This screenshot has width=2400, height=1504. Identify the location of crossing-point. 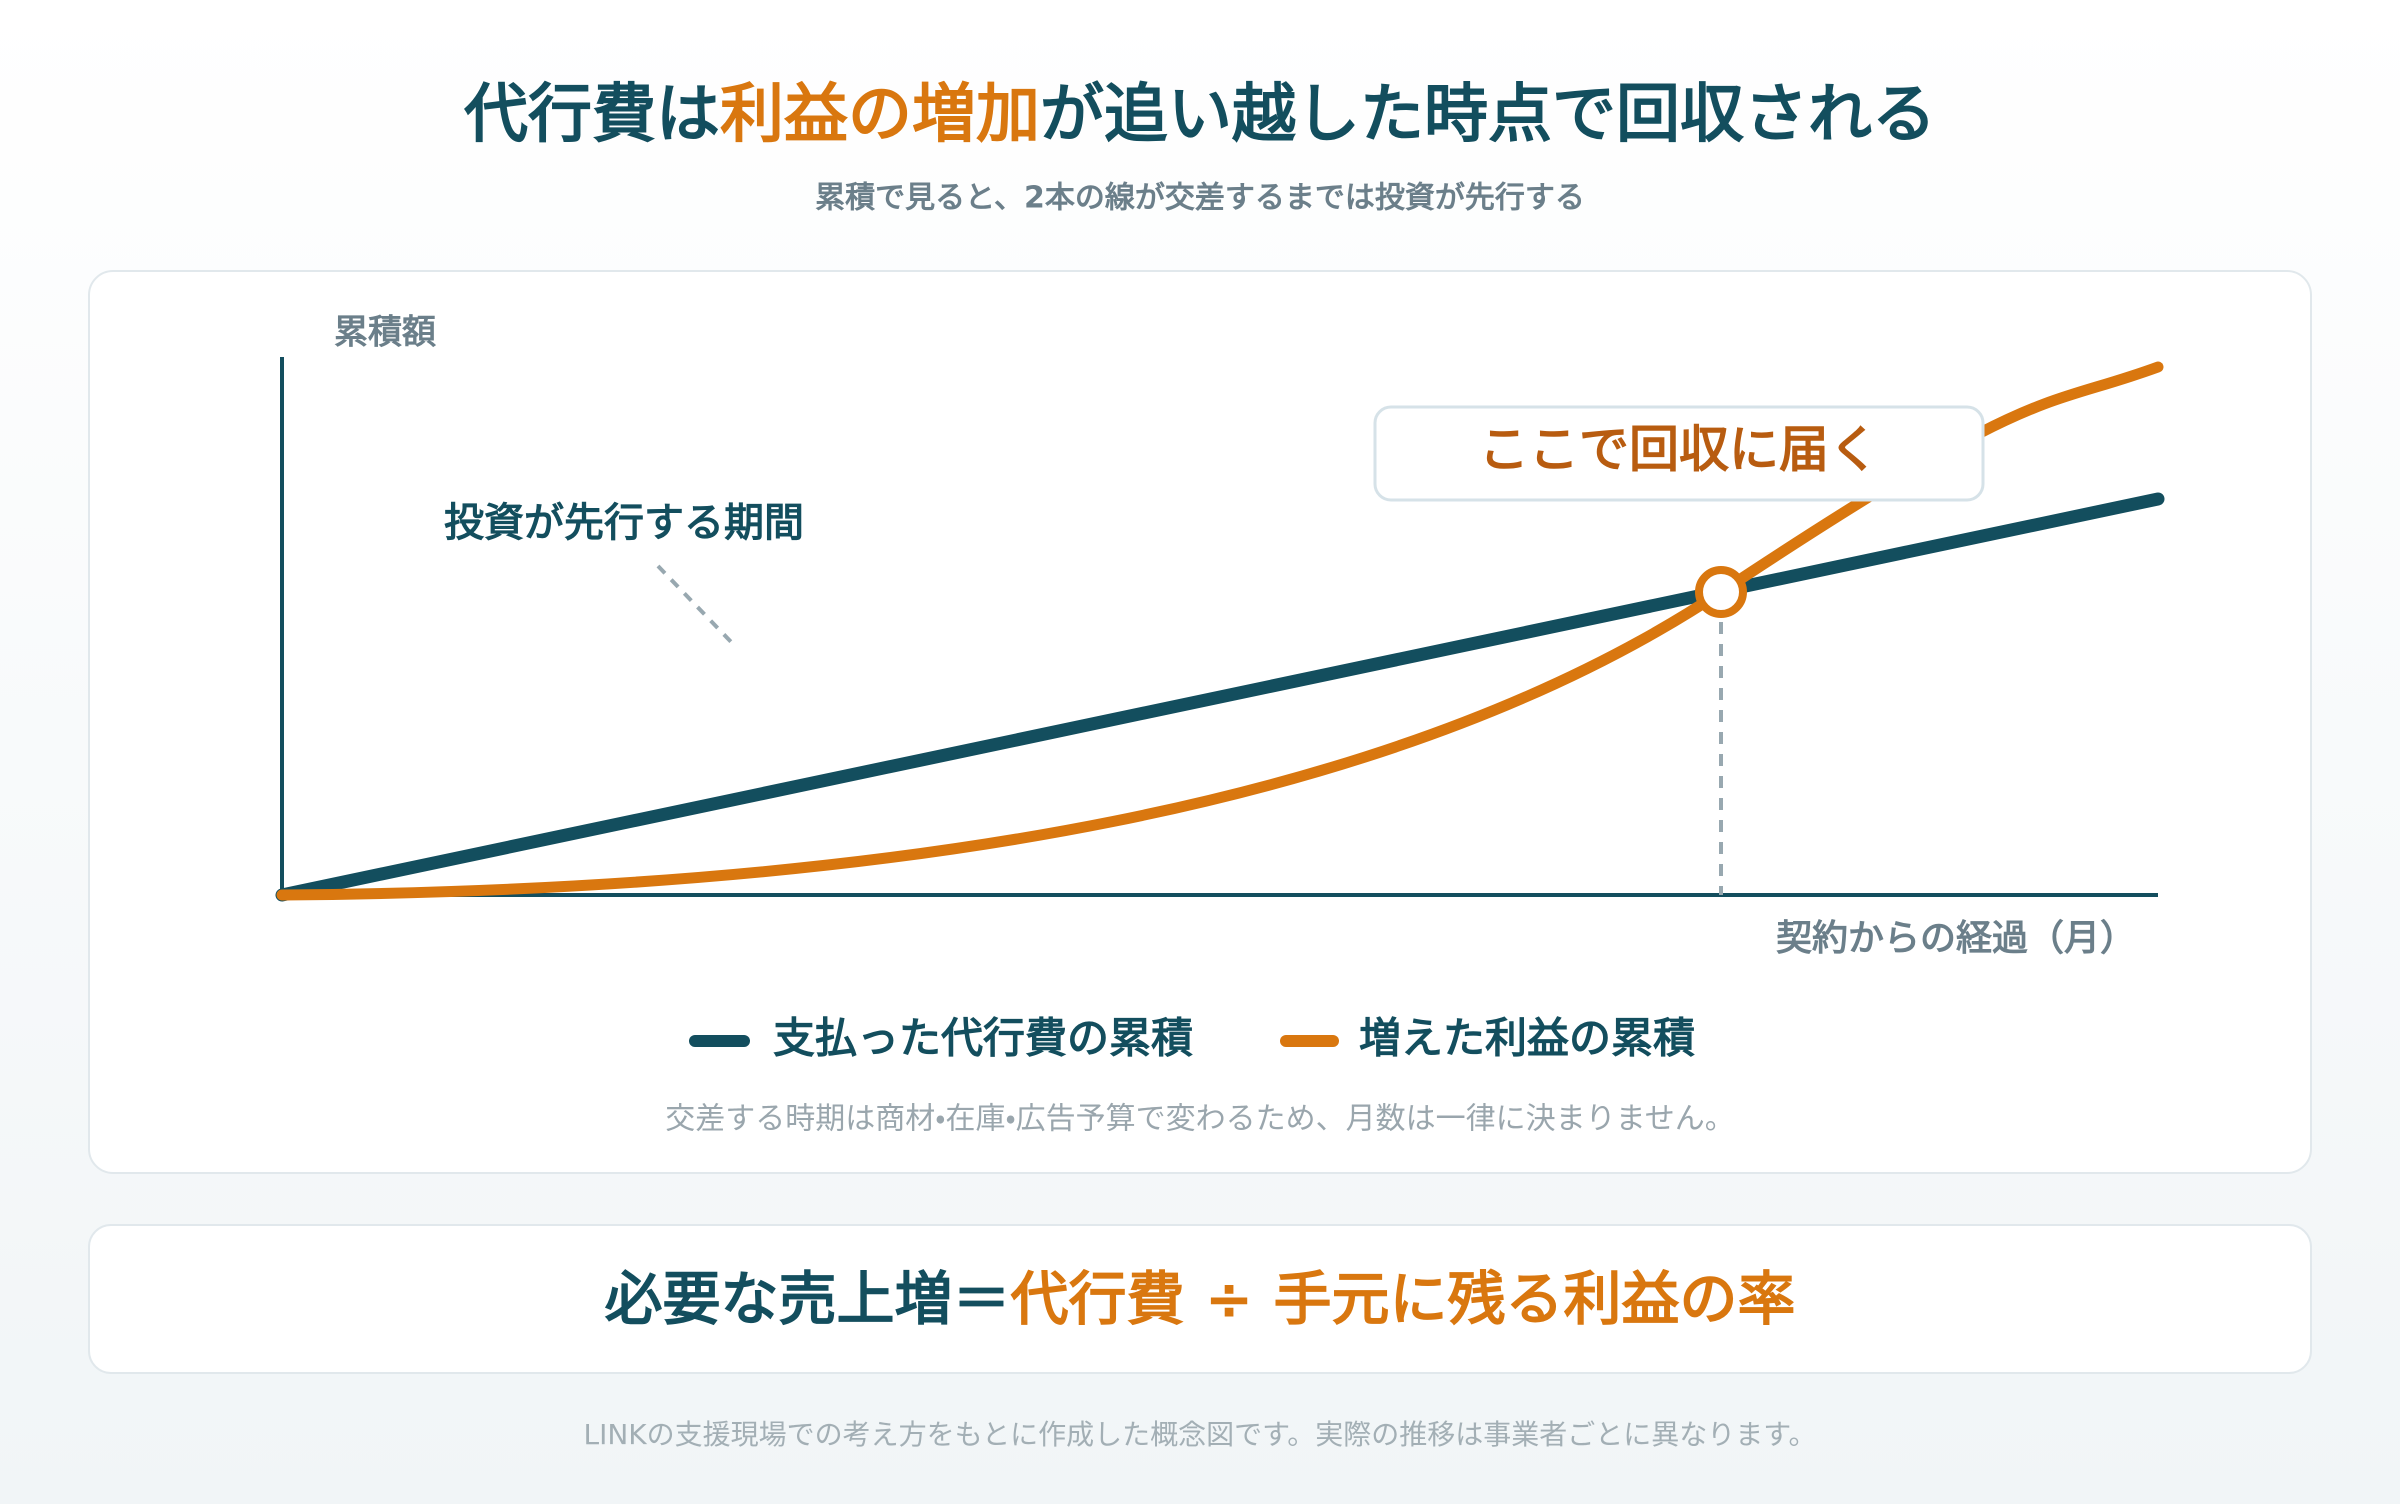
(1721, 592).